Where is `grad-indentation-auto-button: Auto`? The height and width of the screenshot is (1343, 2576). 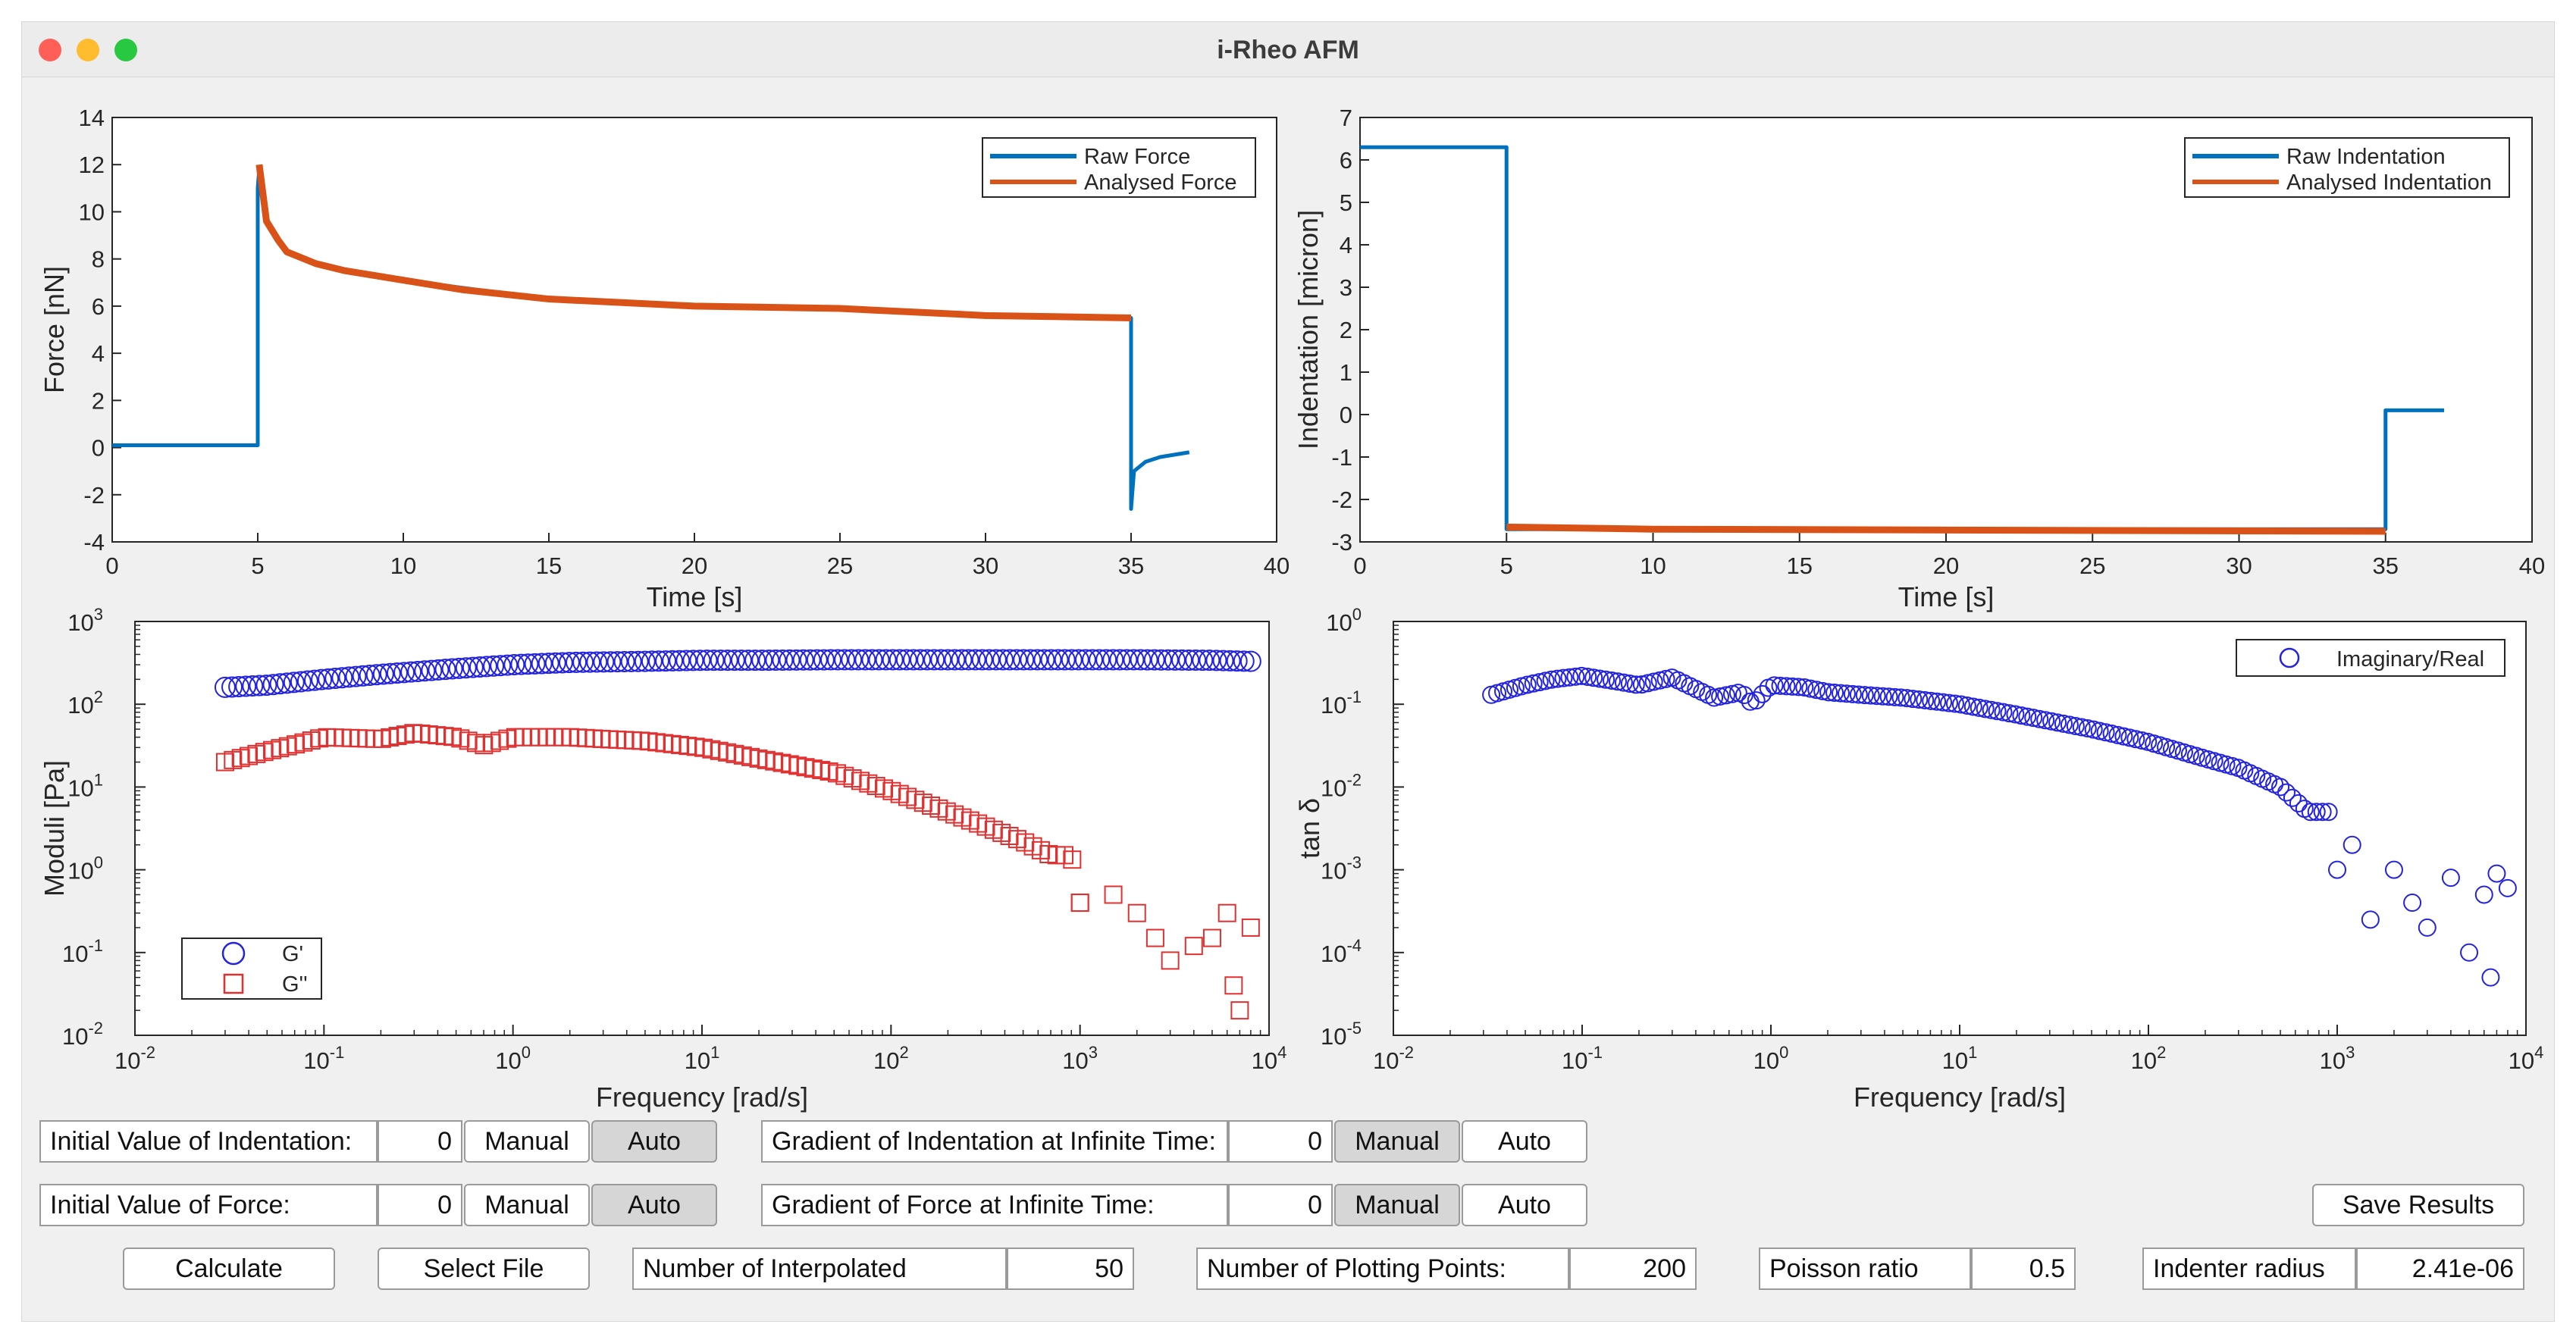 grad-indentation-auto-button: Auto is located at coordinates (1524, 1141).